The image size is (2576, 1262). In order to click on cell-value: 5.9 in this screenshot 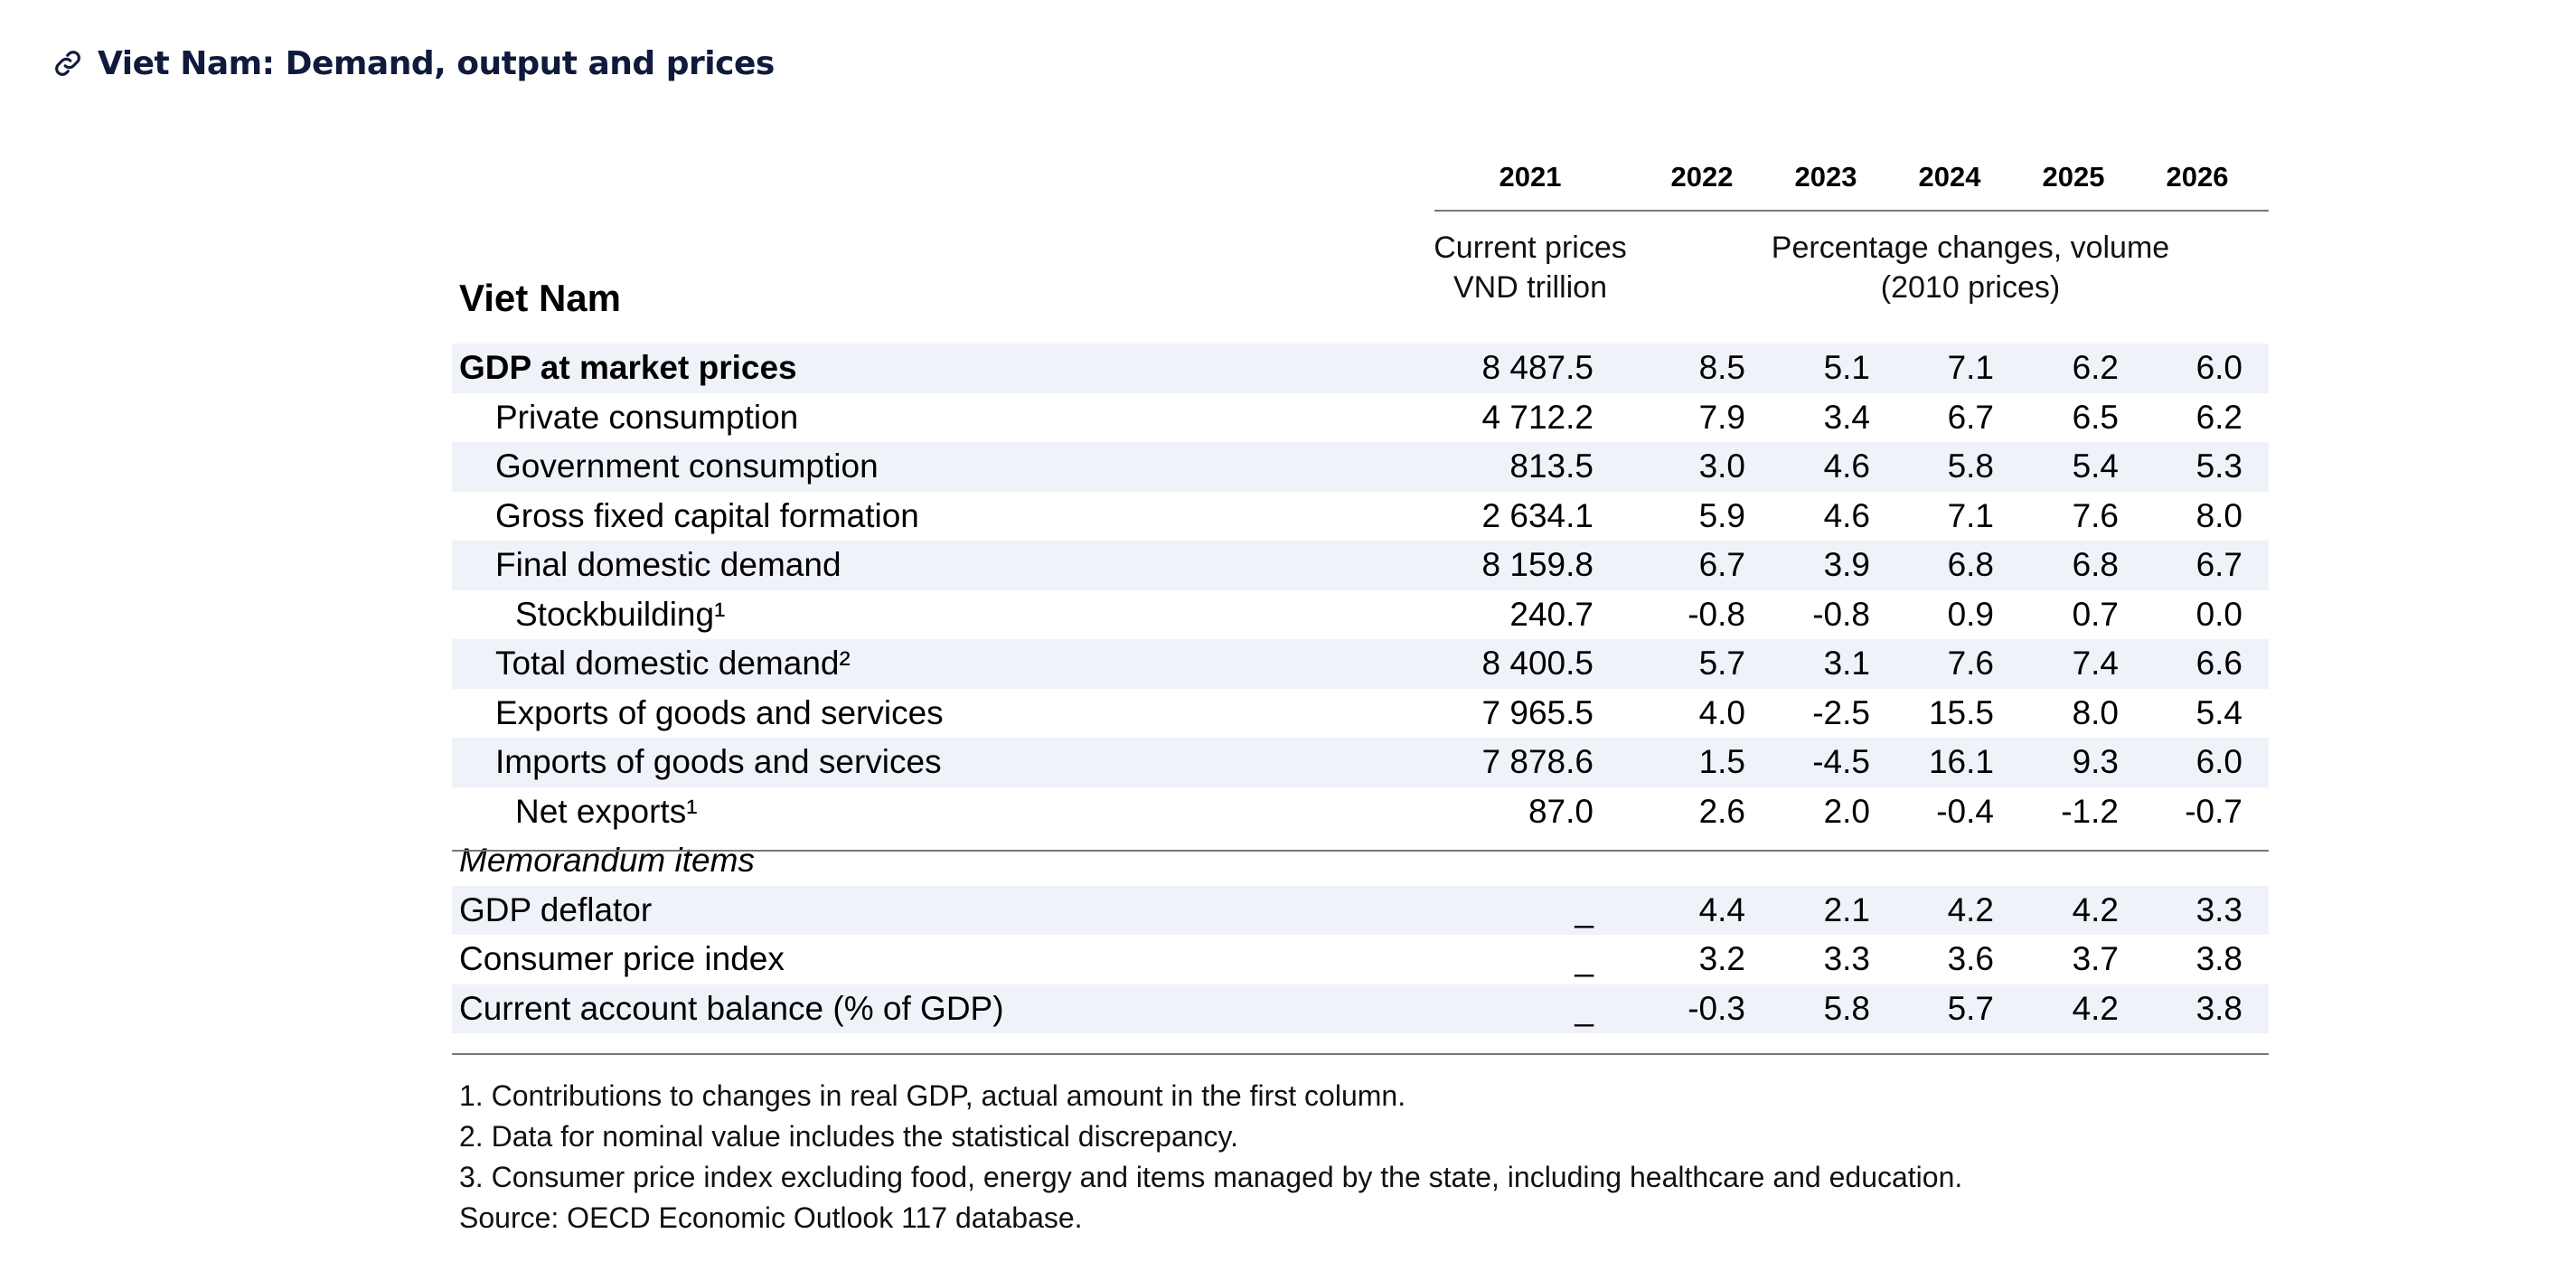, I will do `click(1722, 515)`.